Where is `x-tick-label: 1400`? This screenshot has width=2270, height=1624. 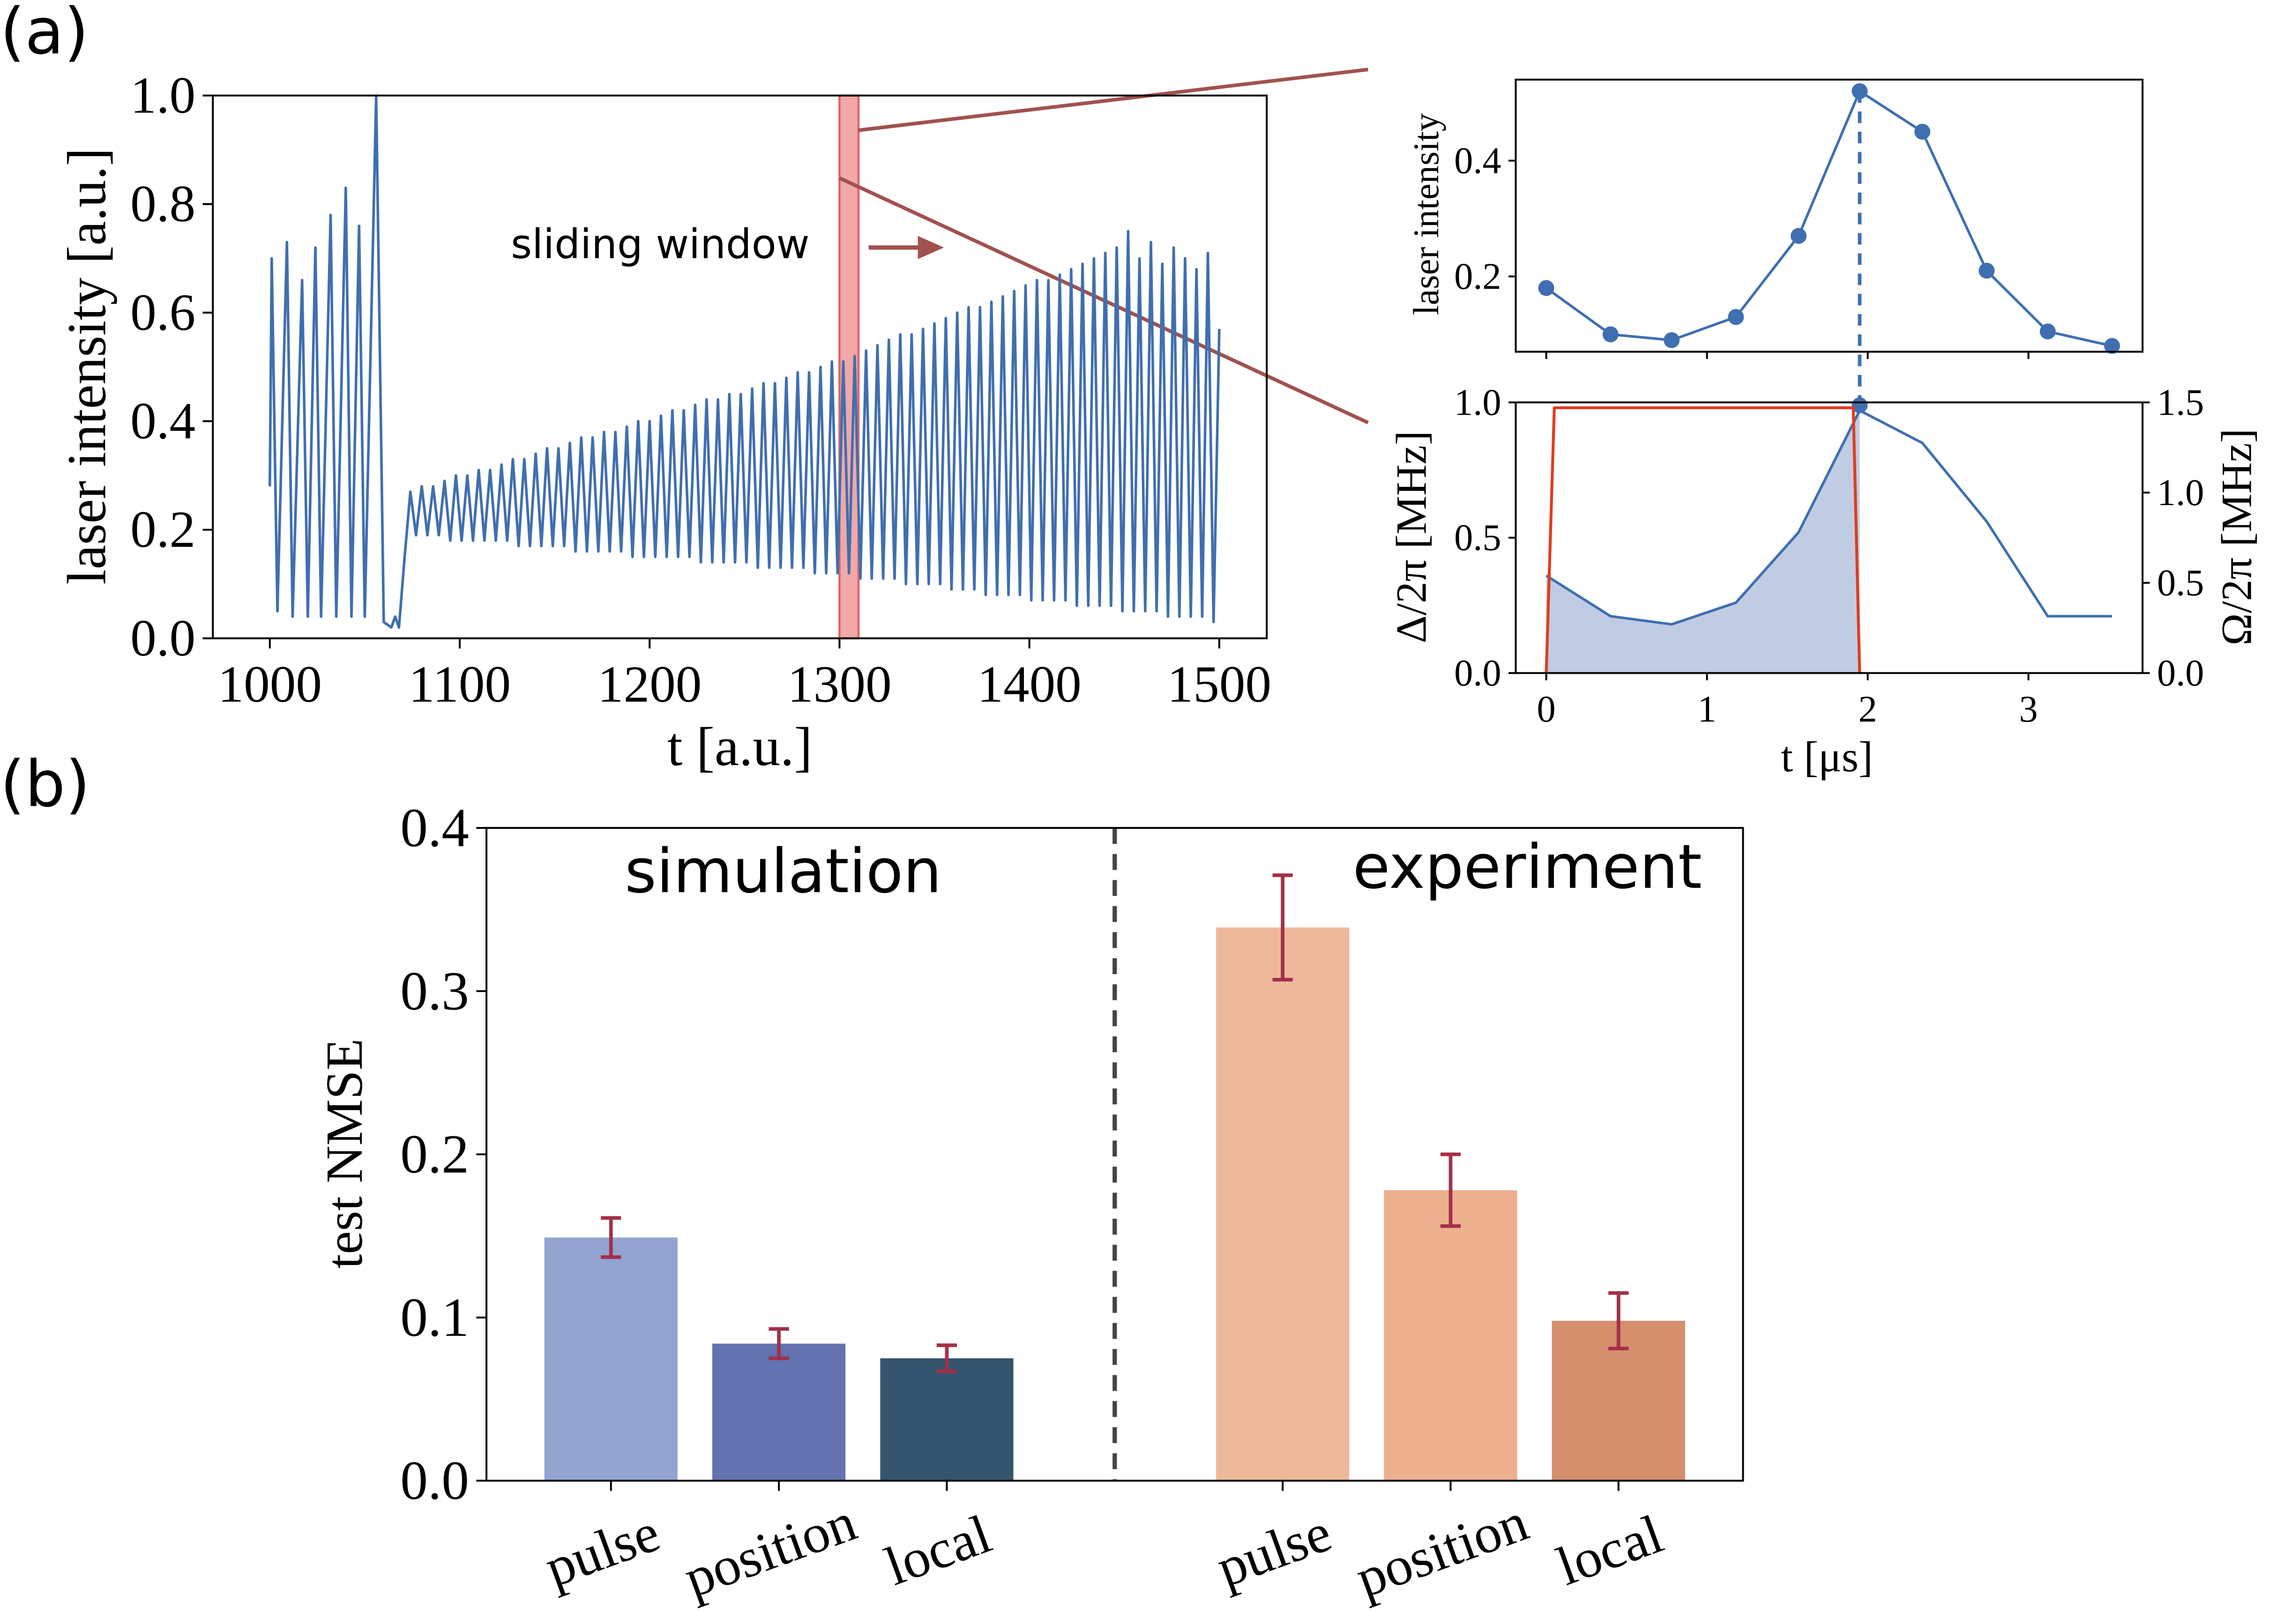 x-tick-label: 1400 is located at coordinates (1029, 685).